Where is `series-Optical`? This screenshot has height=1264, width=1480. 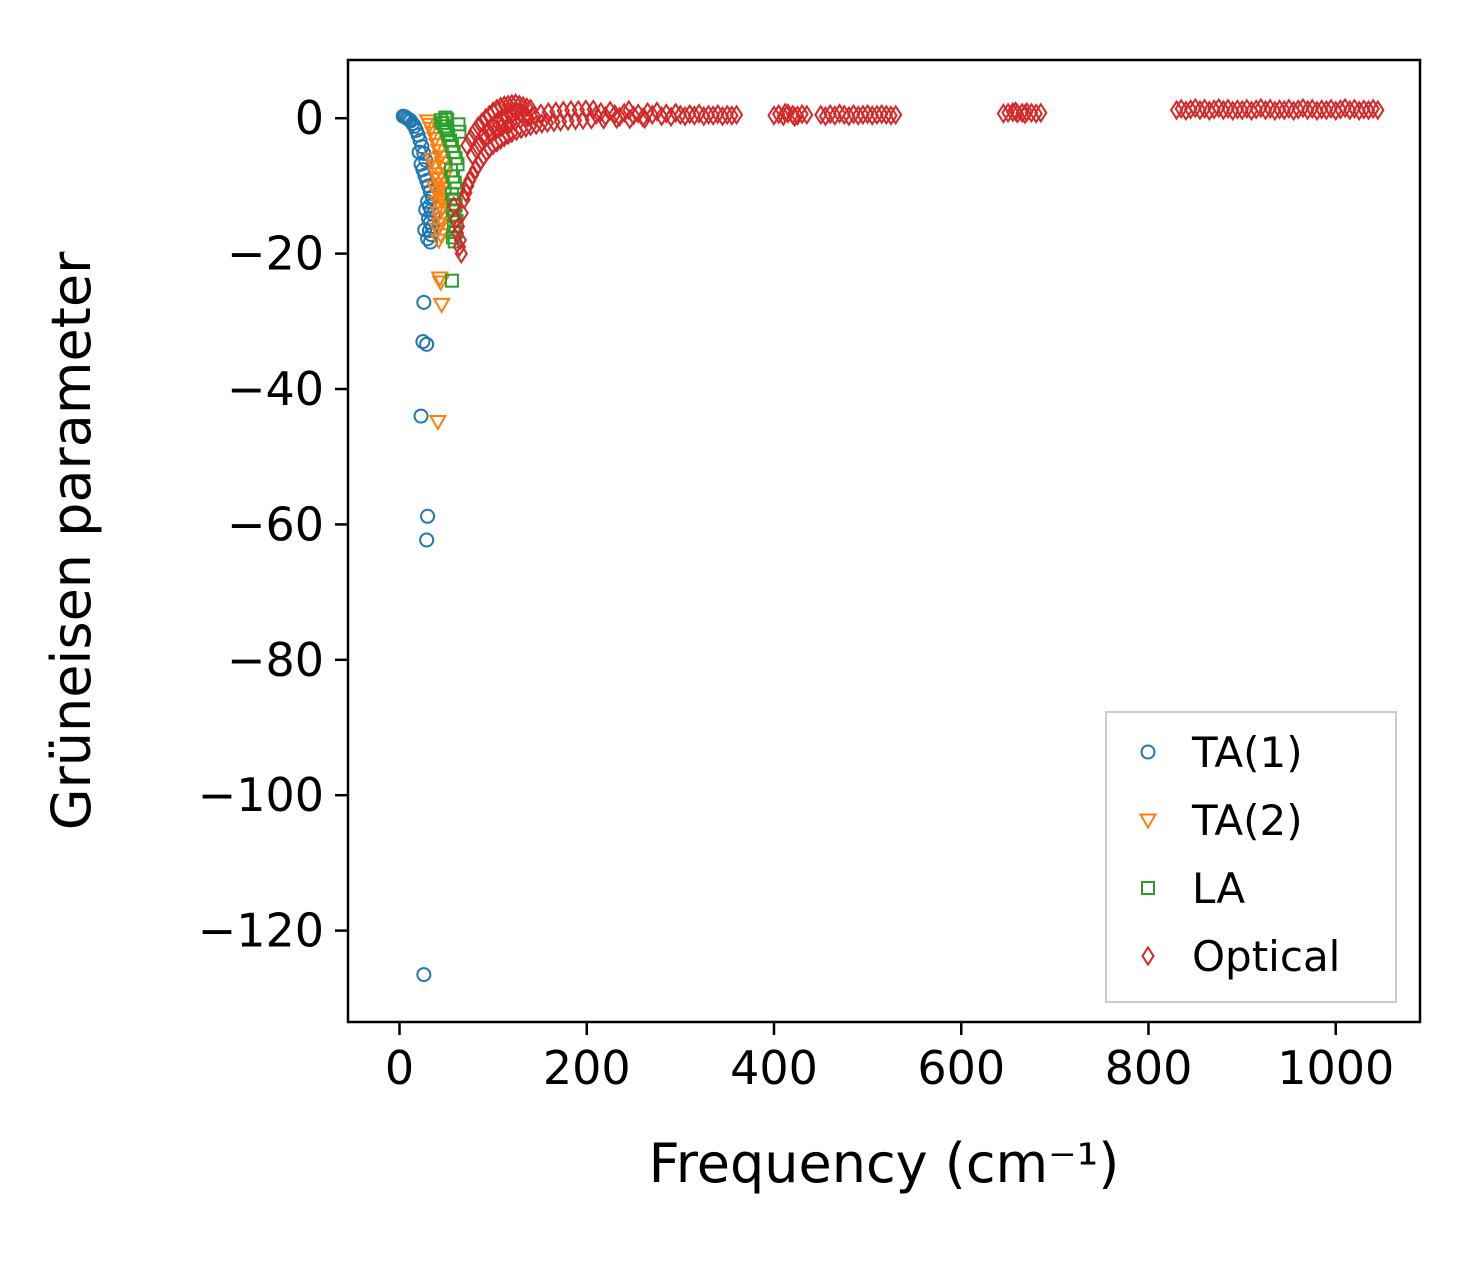 series-Optical is located at coordinates (916, 178).